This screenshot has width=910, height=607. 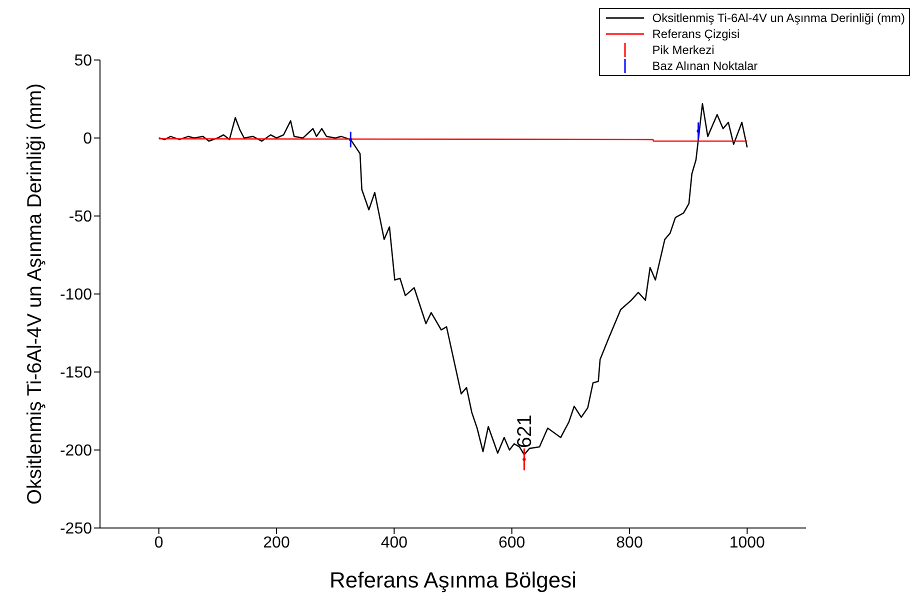 I want to click on y-tick-label: -50, so click(x=80, y=217).